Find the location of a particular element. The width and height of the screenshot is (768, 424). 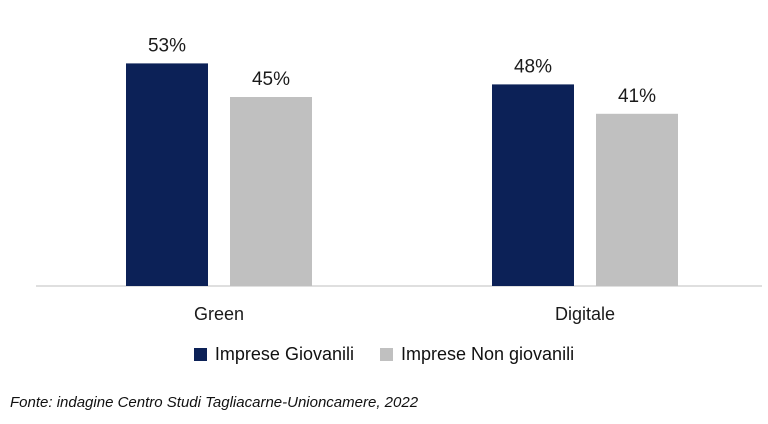

data-label-green-non-giovanili: 45% is located at coordinates (271, 79).